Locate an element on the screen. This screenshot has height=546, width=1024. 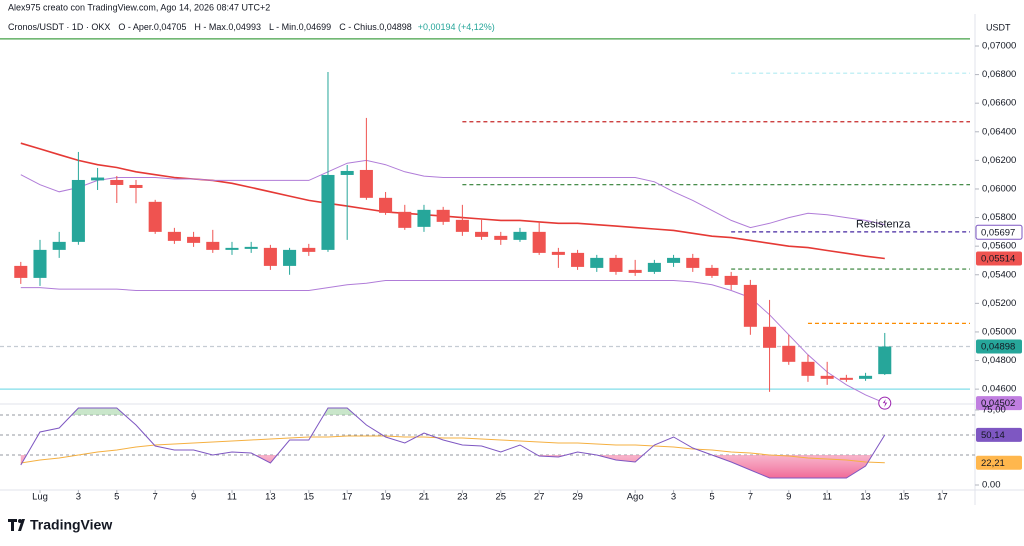
legend-item: C - Chius.0,04898 is located at coordinates (375, 27).